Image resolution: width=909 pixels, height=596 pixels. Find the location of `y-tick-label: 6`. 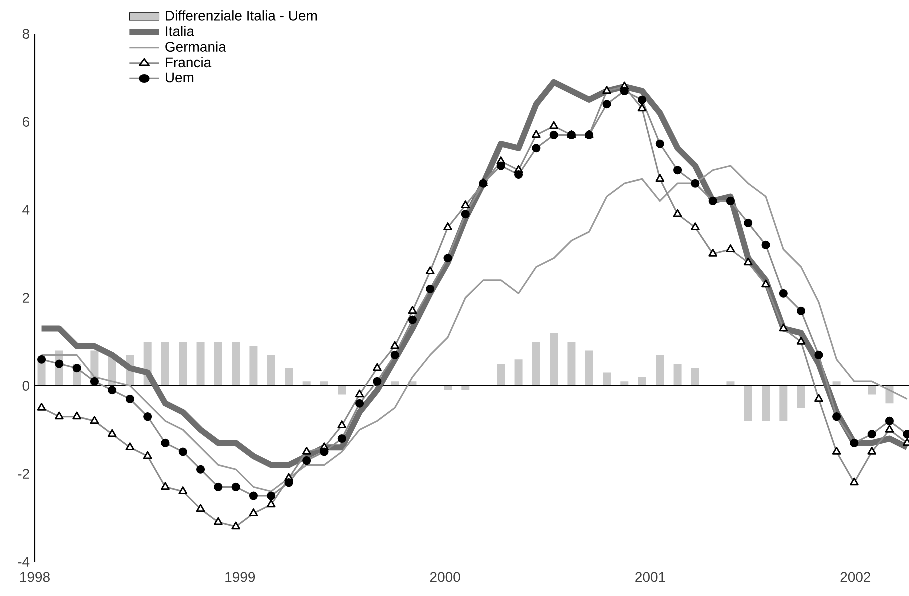

y-tick-label: 6 is located at coordinates (26, 122).